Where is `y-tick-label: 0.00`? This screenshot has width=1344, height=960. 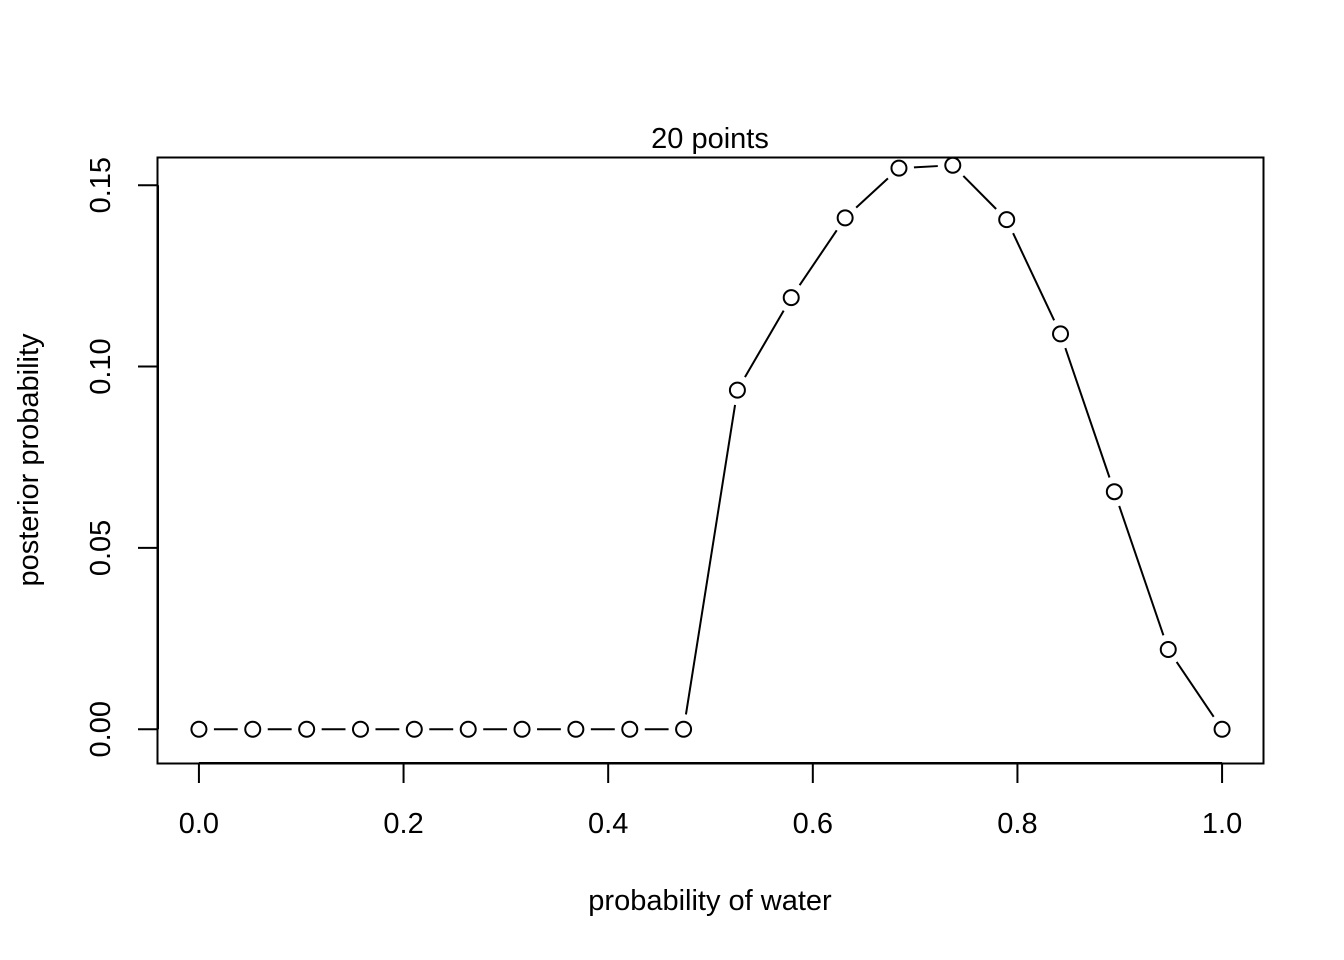 y-tick-label: 0.00 is located at coordinates (101, 729).